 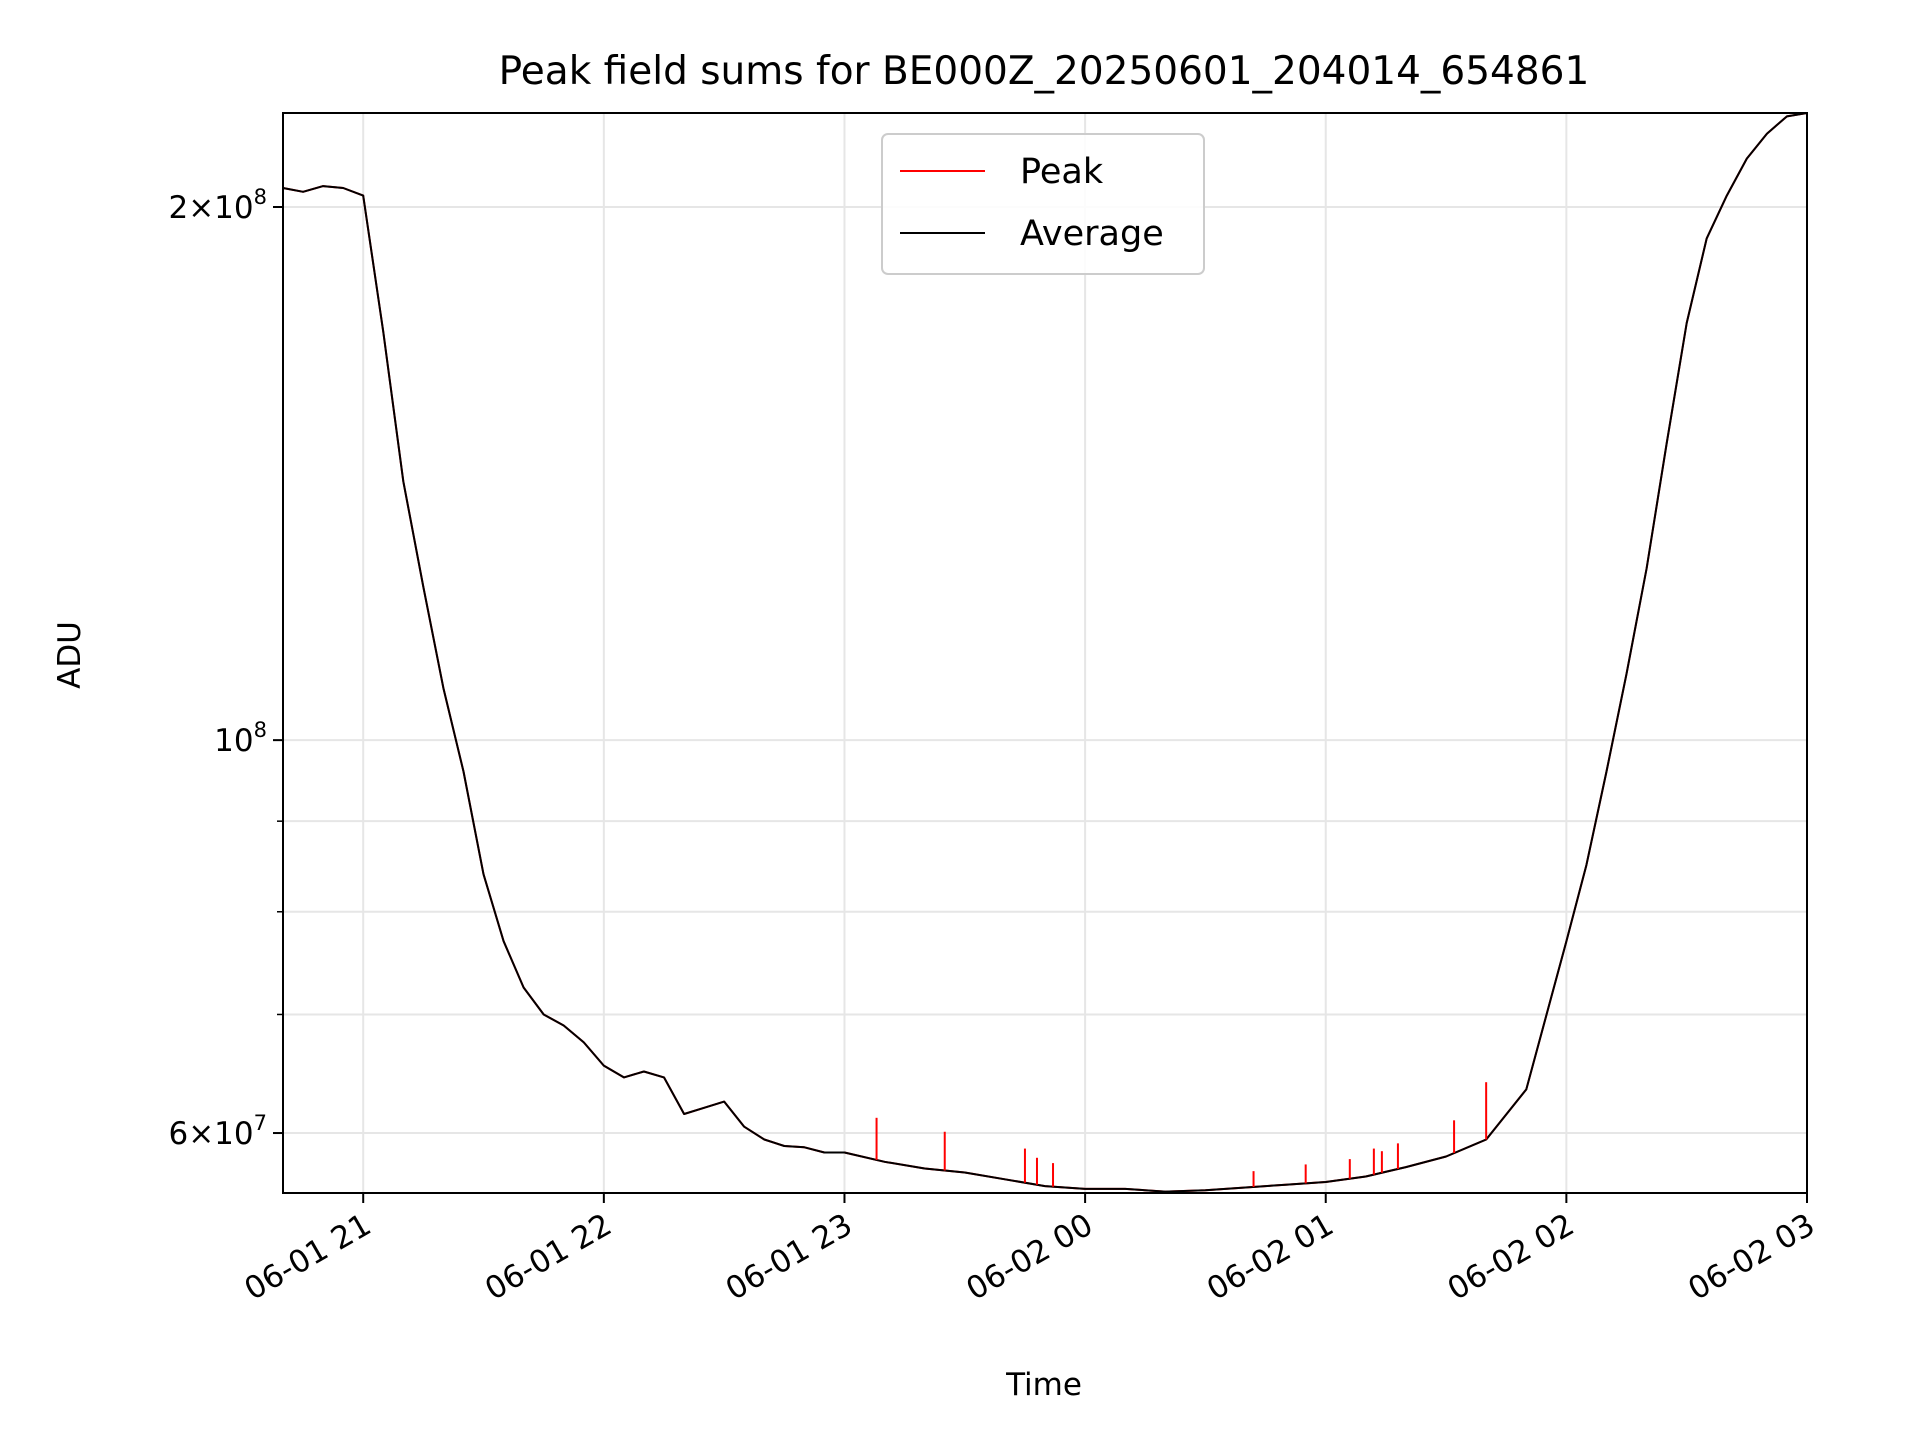 What do you see at coordinates (1181, 1134) in the screenshot?
I see `peak-spikes` at bounding box center [1181, 1134].